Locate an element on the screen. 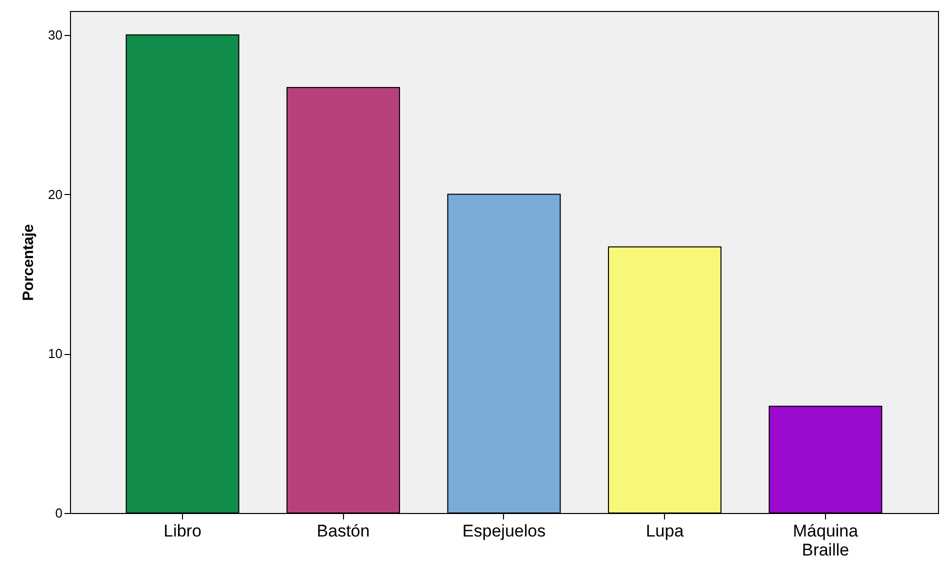 This screenshot has height=580, width=951. y-tick-label: 30 is located at coordinates (55, 34).